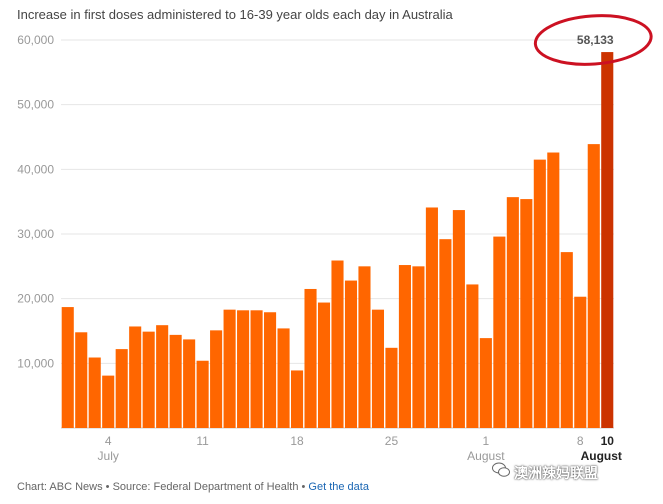  Describe the element at coordinates (35, 40) in the screenshot. I see `y-tick-label: 60,000` at that location.